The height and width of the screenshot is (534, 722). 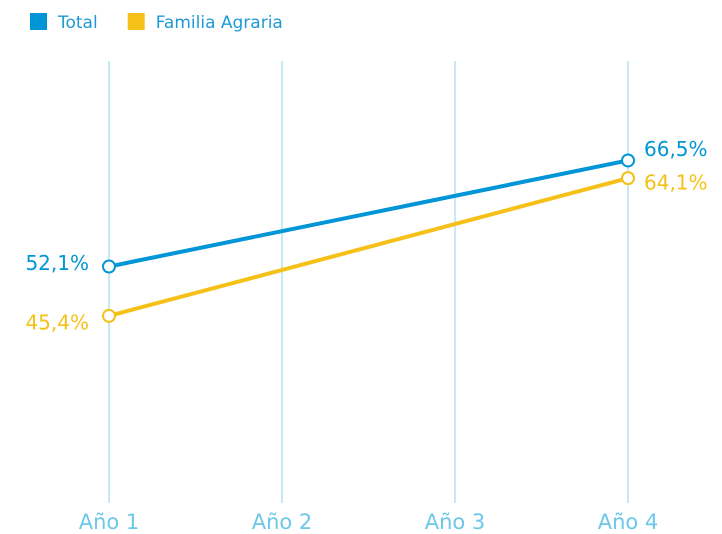 I want to click on legend-label: Total, so click(x=77, y=23).